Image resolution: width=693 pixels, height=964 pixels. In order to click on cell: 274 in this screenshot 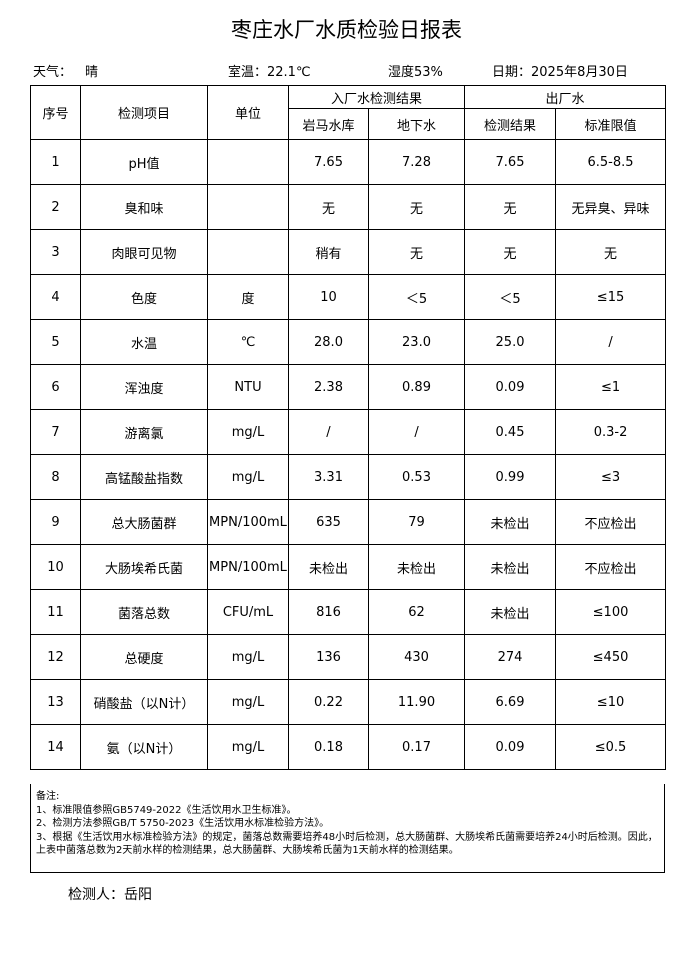, I will do `click(510, 657)`.